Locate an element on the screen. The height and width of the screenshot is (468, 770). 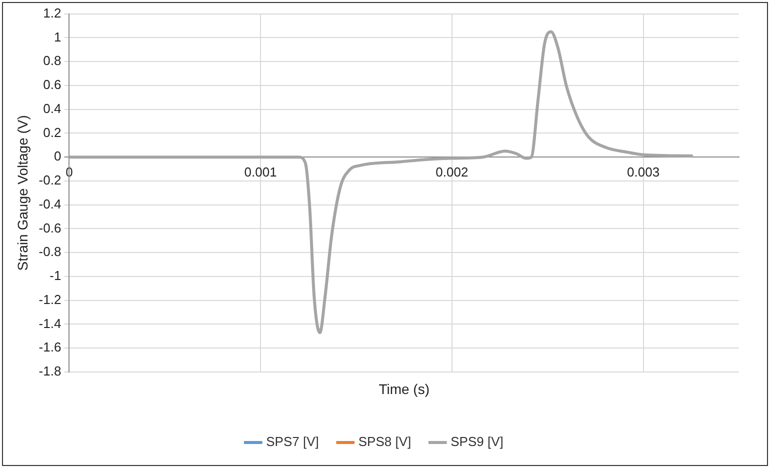
x-tick-label: 0.003 is located at coordinates (643, 172).